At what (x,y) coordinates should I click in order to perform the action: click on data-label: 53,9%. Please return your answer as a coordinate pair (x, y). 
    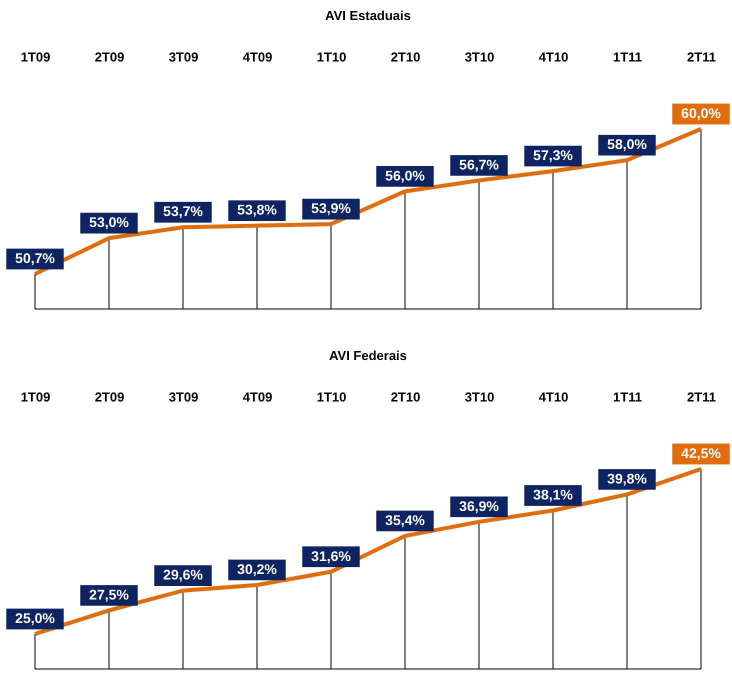
    Looking at the image, I should click on (331, 208).